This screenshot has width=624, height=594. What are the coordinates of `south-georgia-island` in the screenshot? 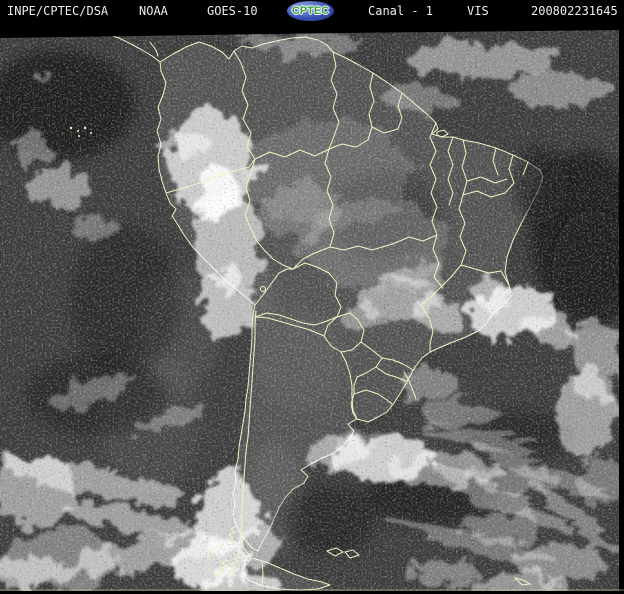 It's located at (522, 581).